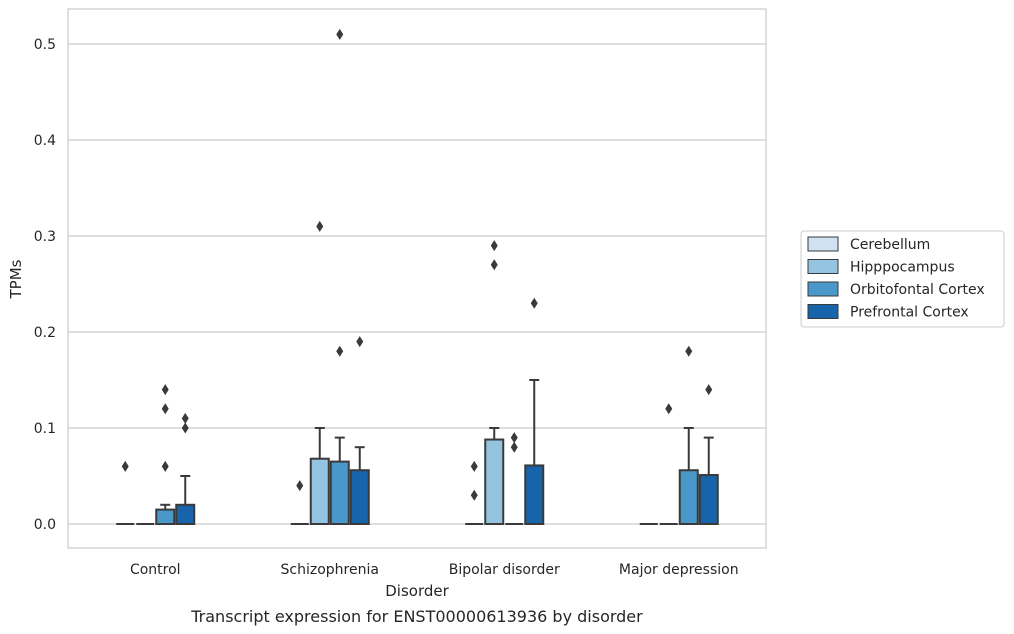 The width and height of the screenshot is (1014, 634). What do you see at coordinates (45, 141) in the screenshot?
I see `y-tick-label: 0.4` at bounding box center [45, 141].